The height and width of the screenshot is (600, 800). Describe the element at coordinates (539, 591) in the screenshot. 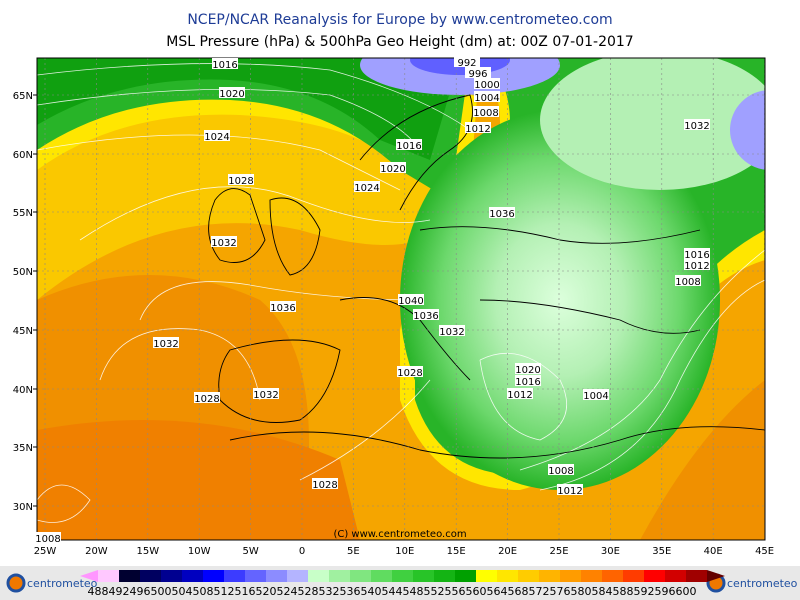

I see `scale-label: 572` at that location.